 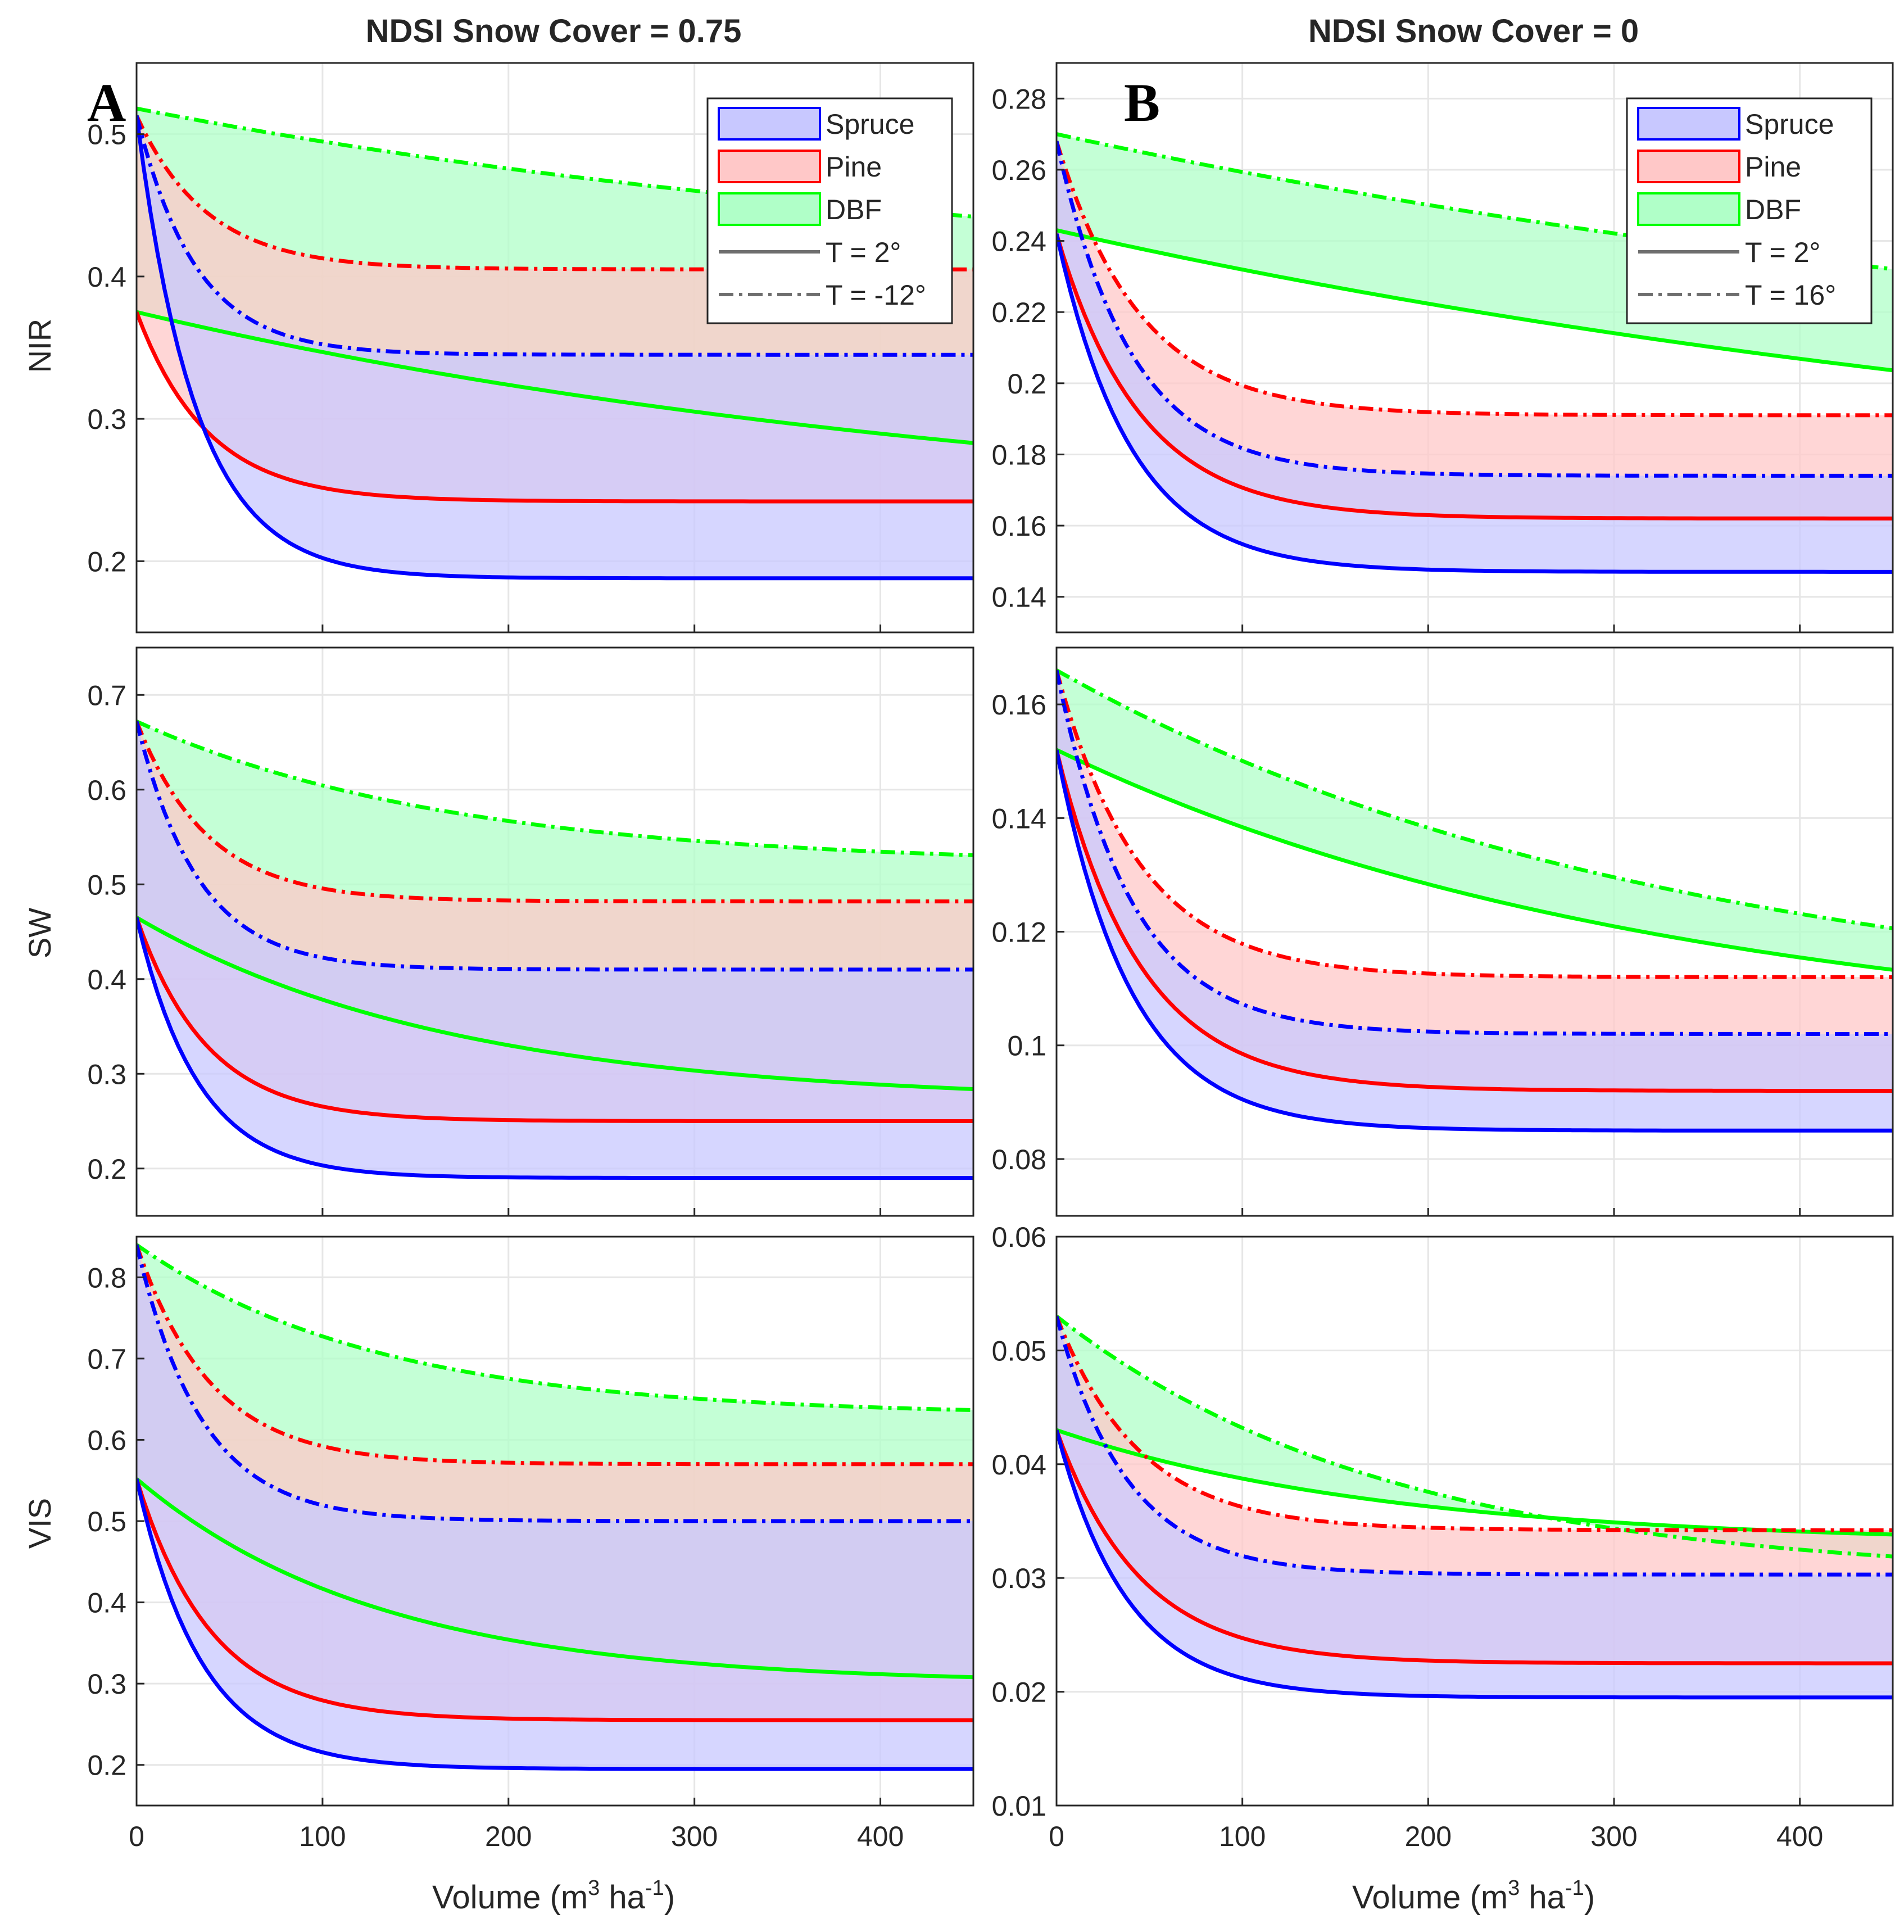 I want to click on row-label-vis: VIS, so click(x=39, y=1523).